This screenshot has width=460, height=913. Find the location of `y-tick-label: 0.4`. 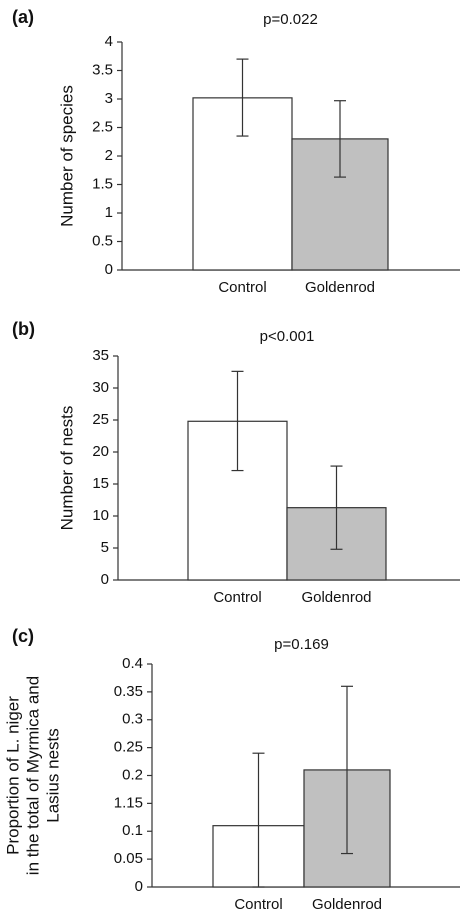

y-tick-label: 0.4 is located at coordinates (132, 663).